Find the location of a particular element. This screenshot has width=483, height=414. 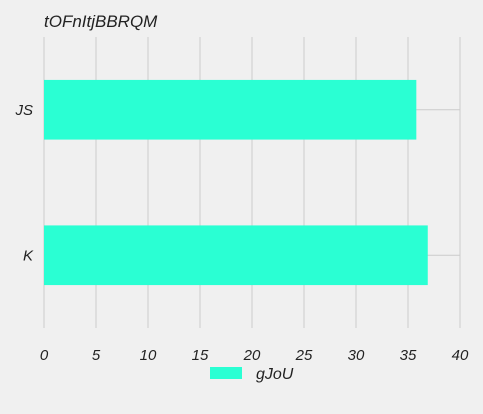

category-label: K is located at coordinates (28, 255).